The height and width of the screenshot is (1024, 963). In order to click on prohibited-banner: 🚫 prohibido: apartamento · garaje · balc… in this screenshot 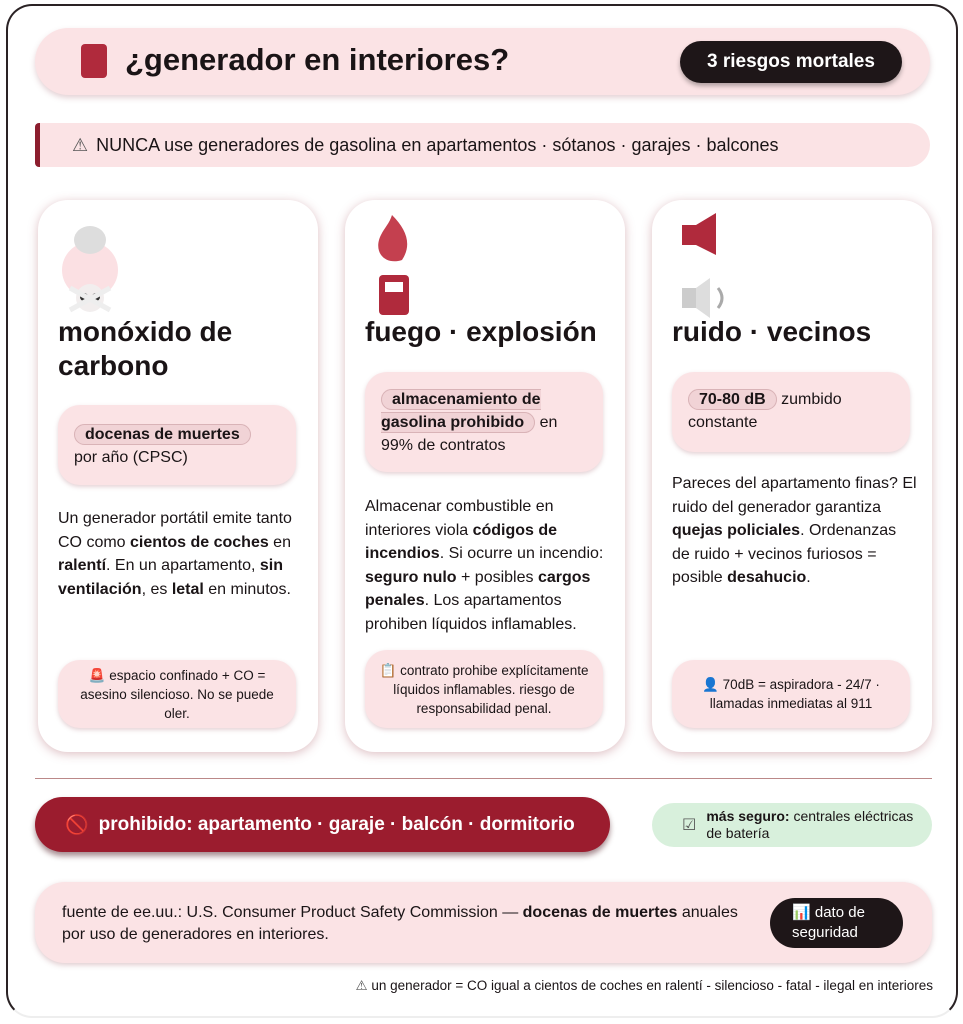, I will do `click(322, 824)`.